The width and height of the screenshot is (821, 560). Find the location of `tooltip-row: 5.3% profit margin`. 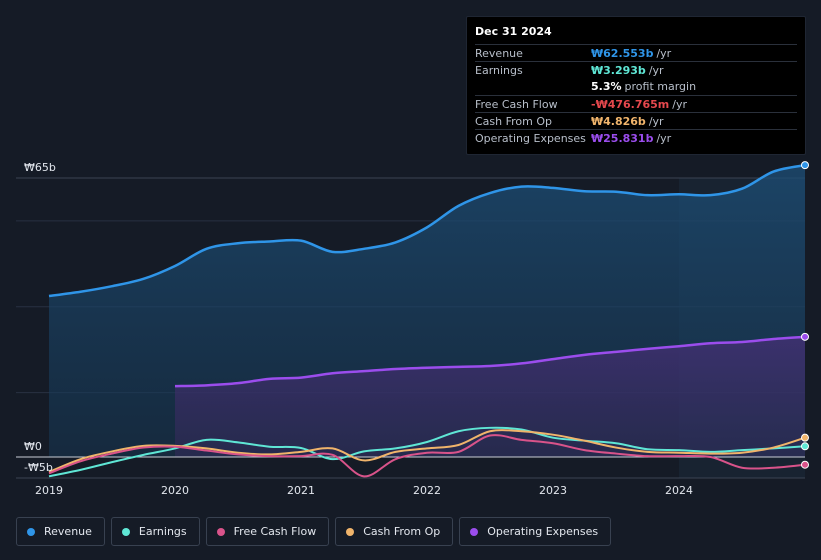

tooltip-row: 5.3% profit margin is located at coordinates (636, 86).